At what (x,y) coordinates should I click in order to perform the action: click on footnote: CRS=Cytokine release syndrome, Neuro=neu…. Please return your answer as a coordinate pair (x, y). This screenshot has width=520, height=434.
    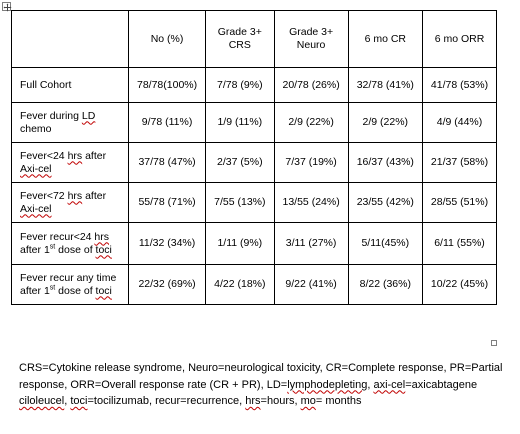
    Looking at the image, I should click on (261, 384).